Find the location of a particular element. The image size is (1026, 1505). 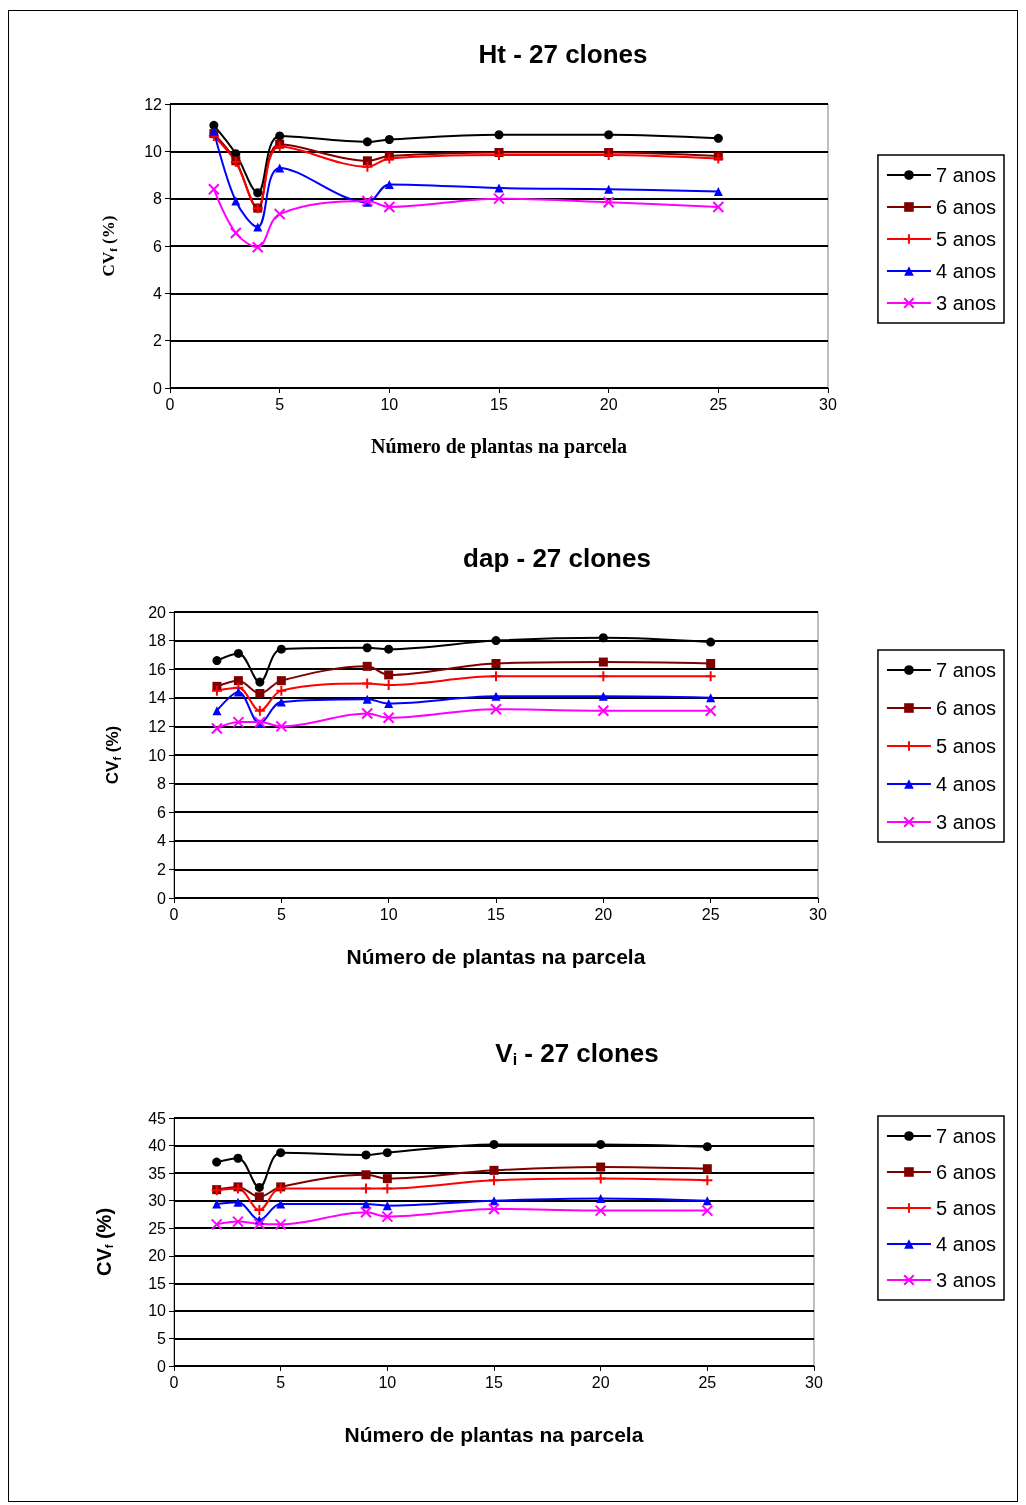

y-tick-label: 0 is located at coordinates (162, 1366).